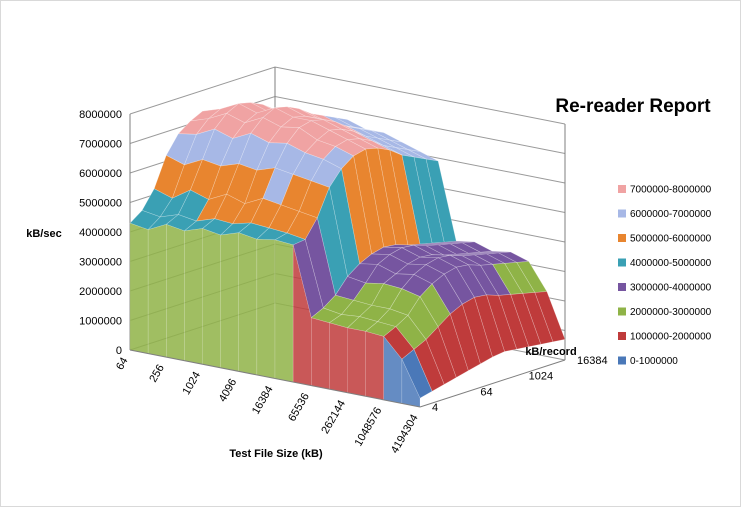  What do you see at coordinates (333, 417) in the screenshot?
I see `x-tick-label: 262144` at bounding box center [333, 417].